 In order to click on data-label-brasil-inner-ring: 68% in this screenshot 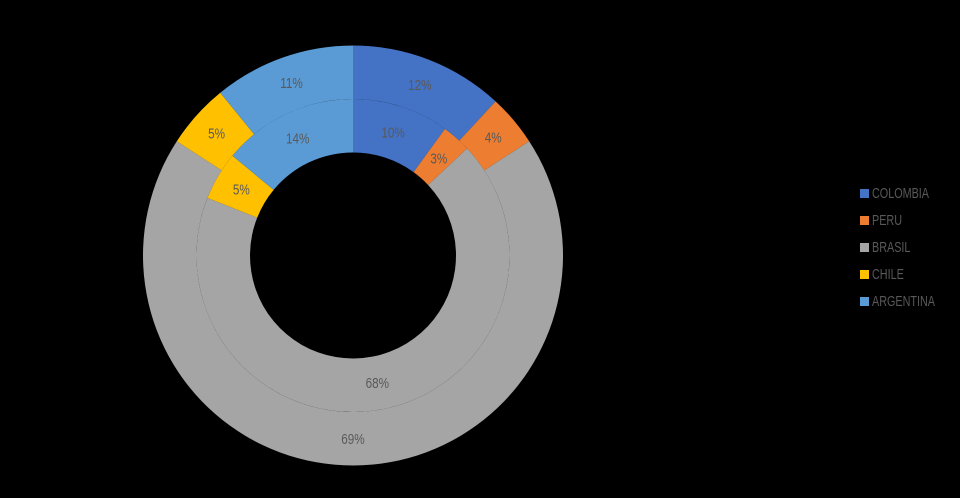, I will do `click(377, 383)`.